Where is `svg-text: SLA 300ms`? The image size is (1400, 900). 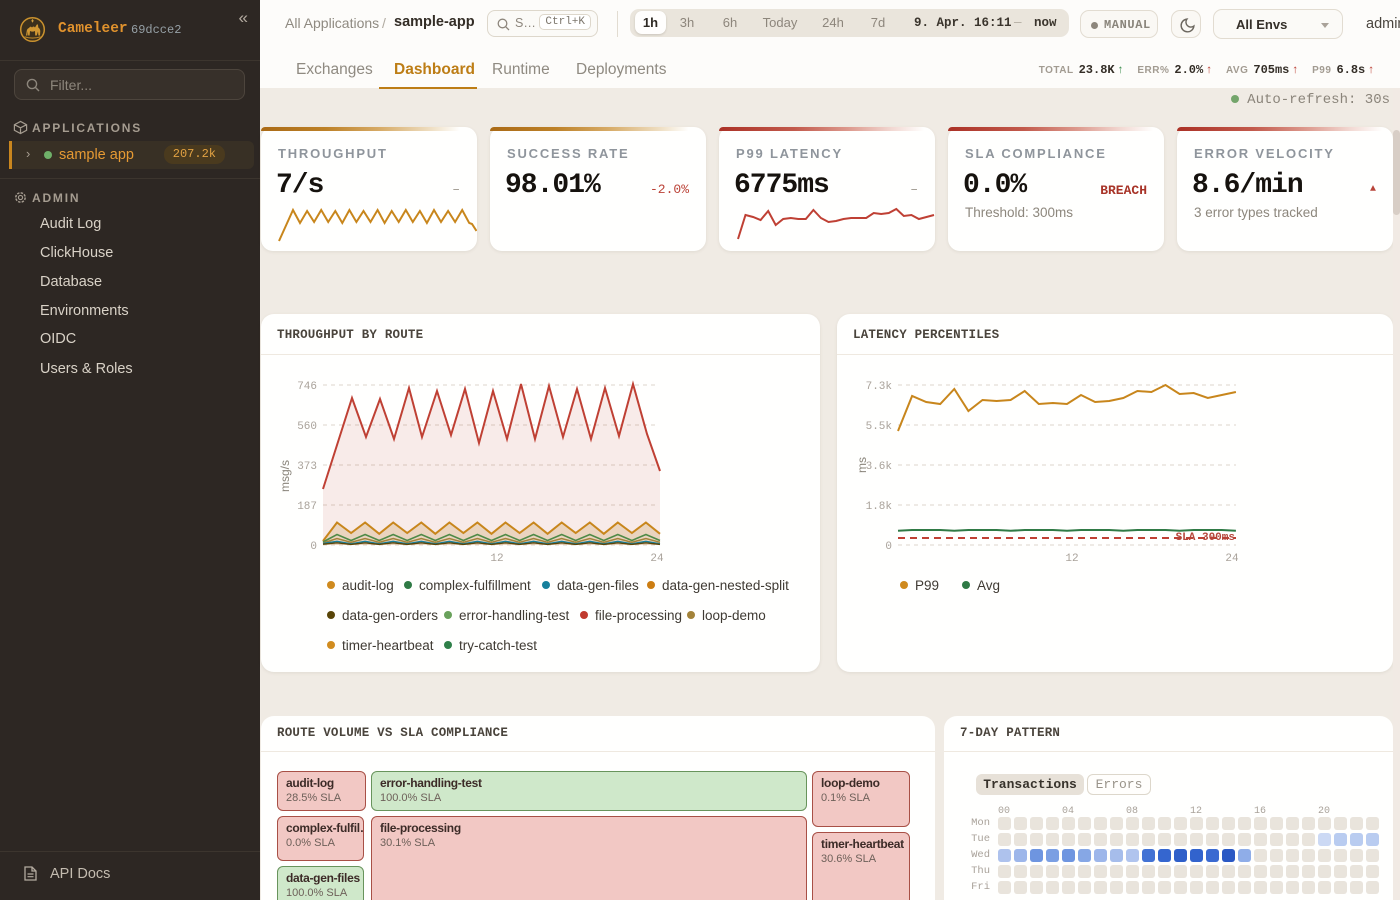 svg-text: SLA 300ms is located at coordinates (1205, 538).